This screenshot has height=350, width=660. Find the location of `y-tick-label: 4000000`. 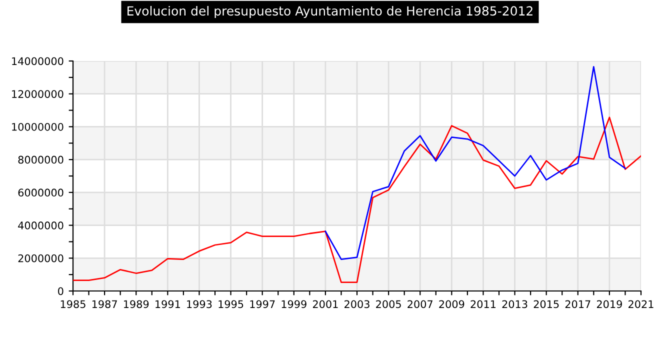

y-tick-label: 4000000 is located at coordinates (41, 226).